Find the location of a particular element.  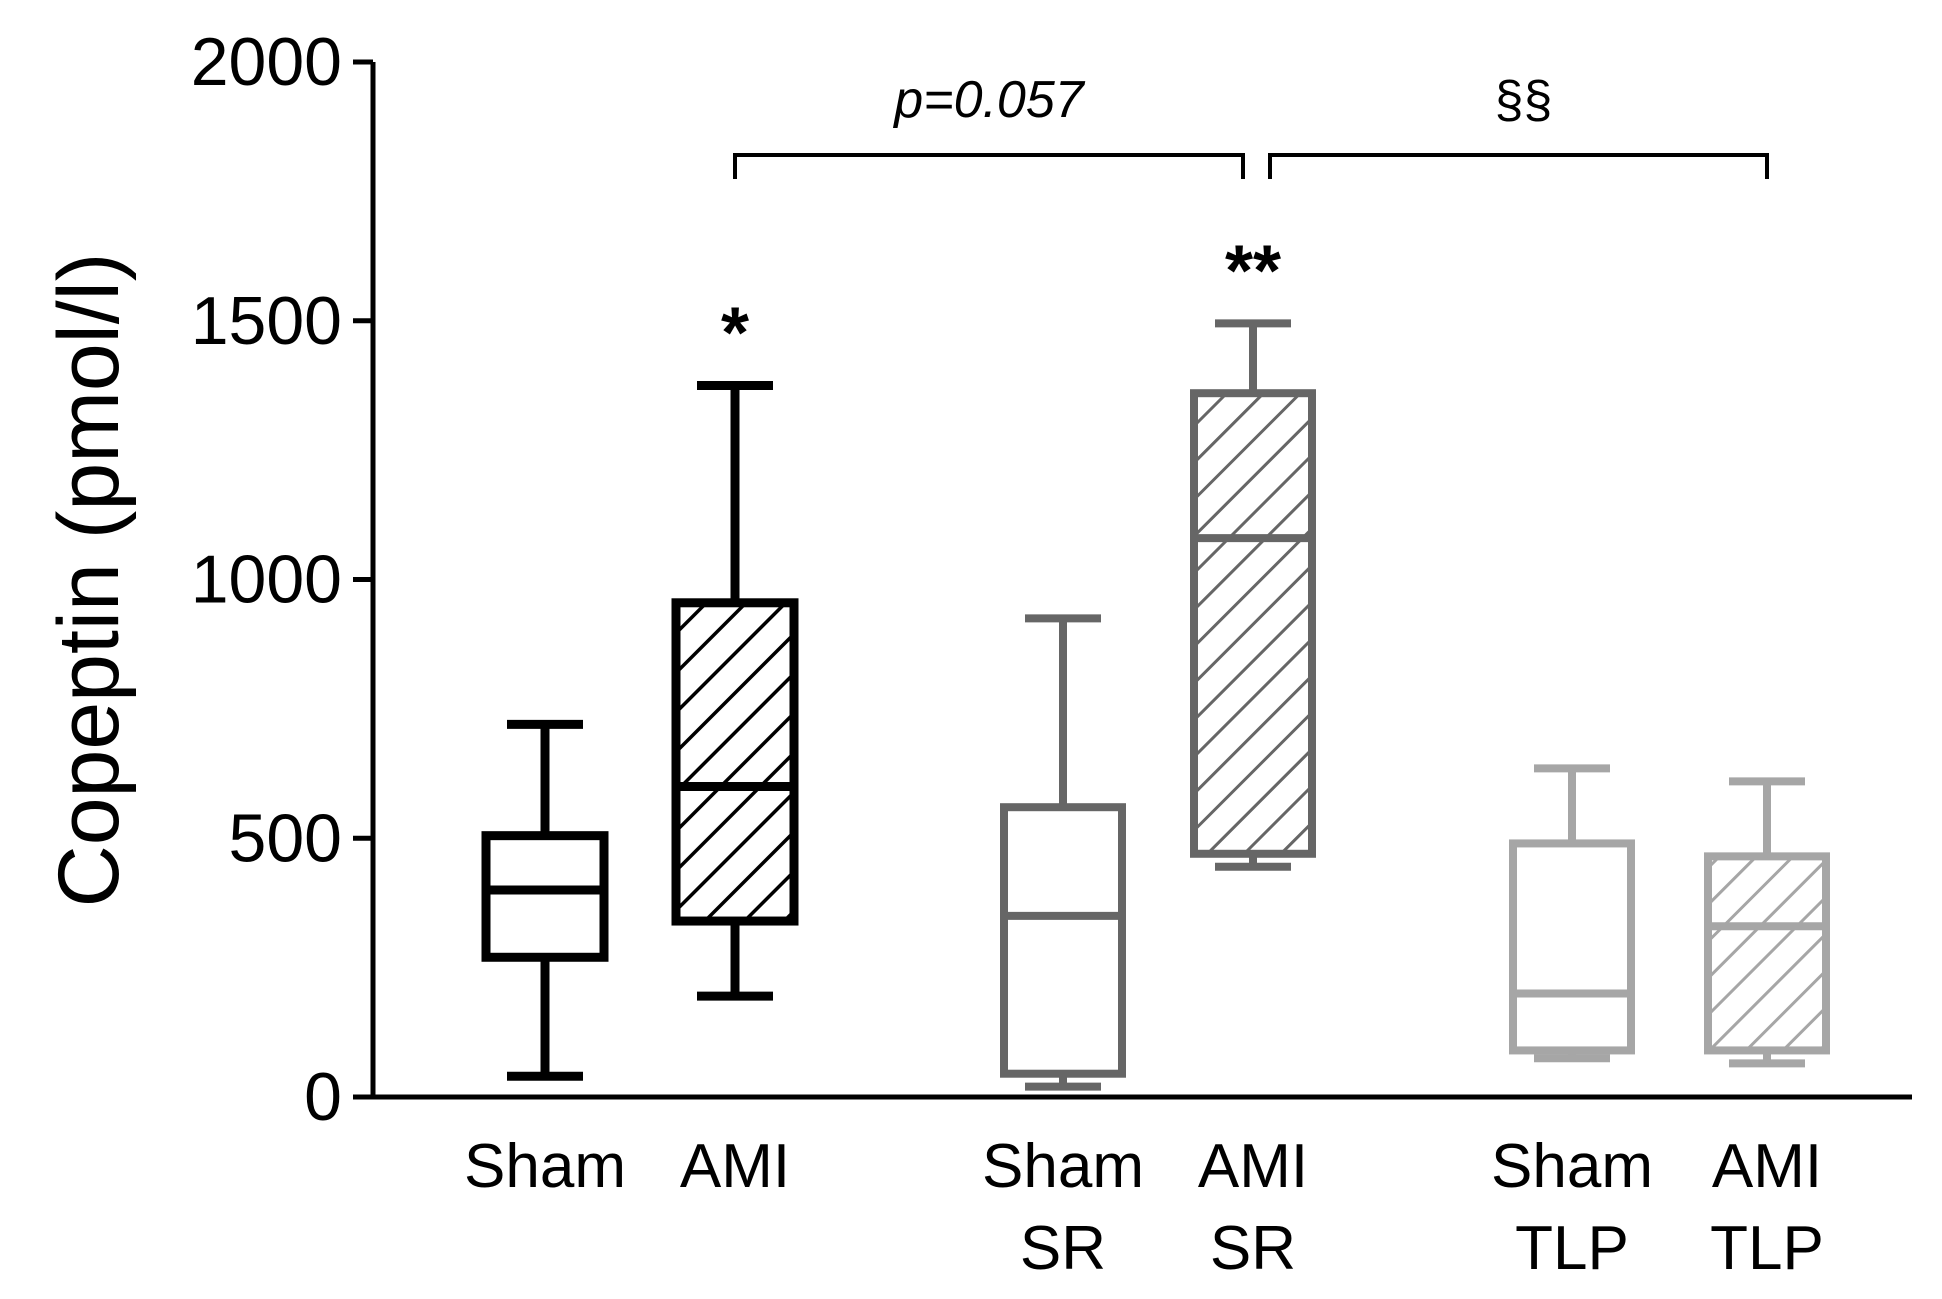

comparison-bracket: p=0.057 is located at coordinates (989, 125).